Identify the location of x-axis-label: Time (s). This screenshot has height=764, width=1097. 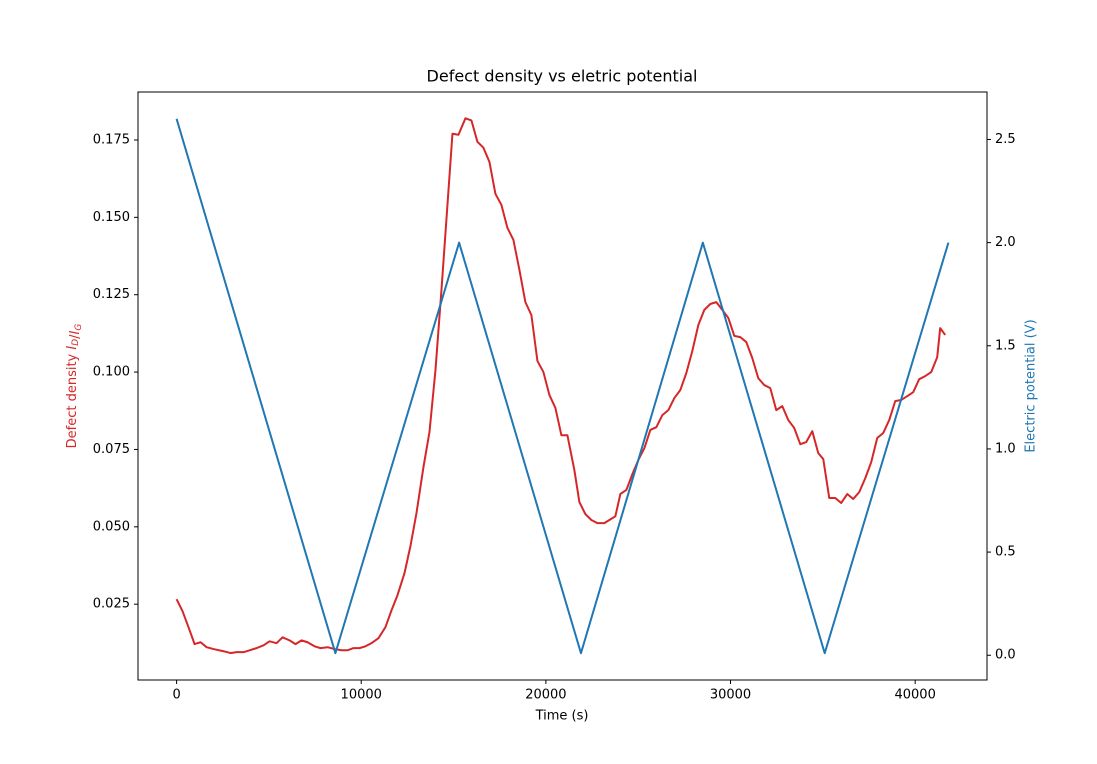
(562, 716).